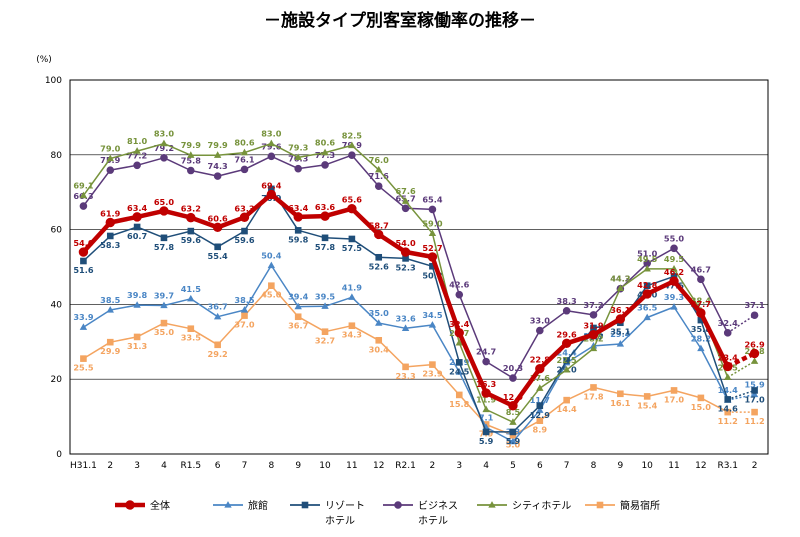  Describe the element at coordinates (432, 275) in the screenshot. I see `data-label: 50.2` at that location.